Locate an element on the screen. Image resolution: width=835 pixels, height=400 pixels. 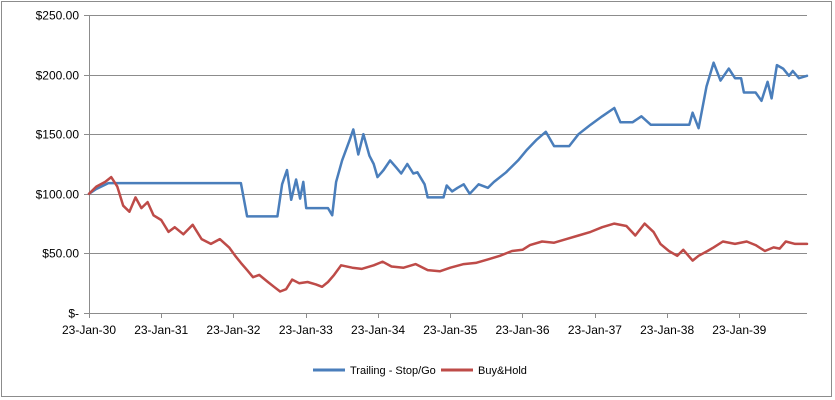
x-tick-label: 23-Jan-33 is located at coordinates (306, 330).